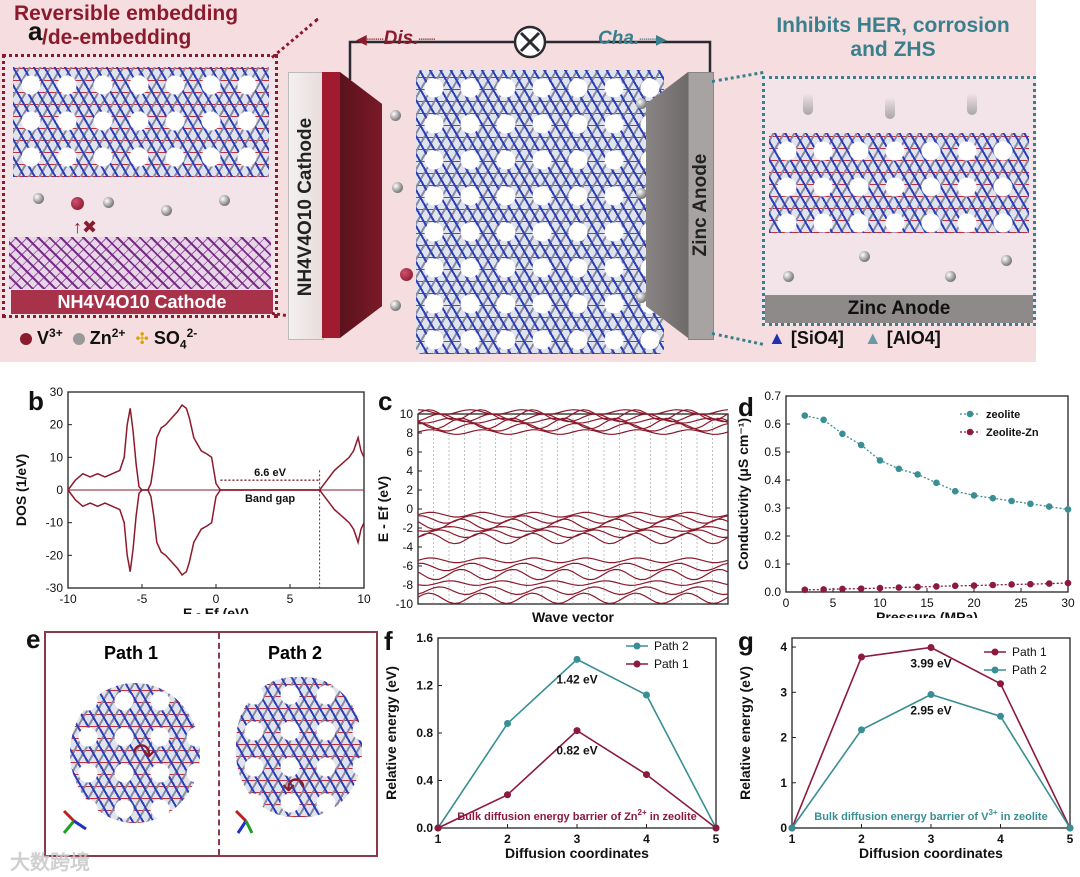  Describe the element at coordinates (424, 686) in the screenshot. I see `y-tick-label: 1.2` at that location.